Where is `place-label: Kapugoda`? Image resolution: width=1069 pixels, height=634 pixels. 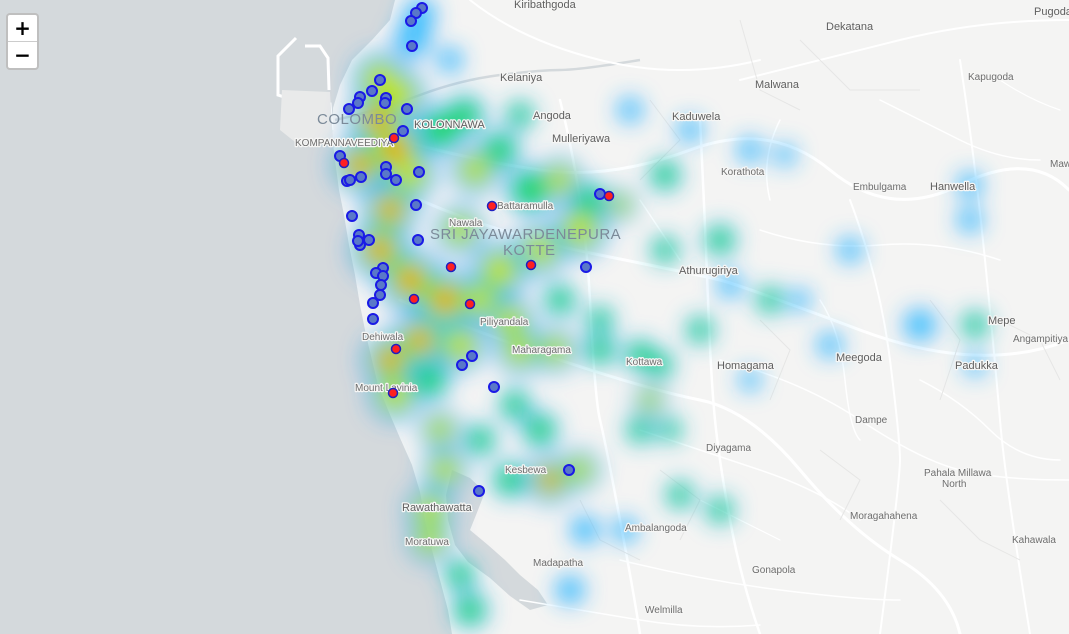
place-label: Kapugoda is located at coordinates (991, 77).